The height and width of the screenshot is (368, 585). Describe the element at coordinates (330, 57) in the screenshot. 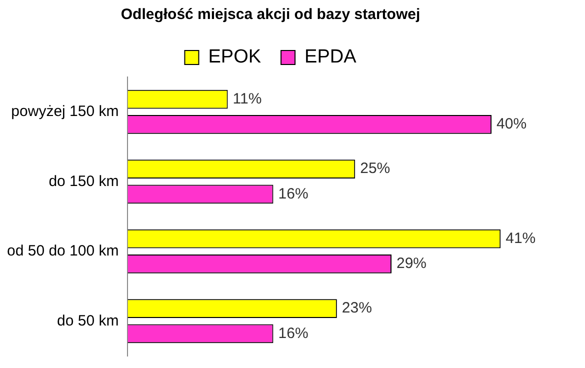

I see `legend-label: EPDA` at that location.